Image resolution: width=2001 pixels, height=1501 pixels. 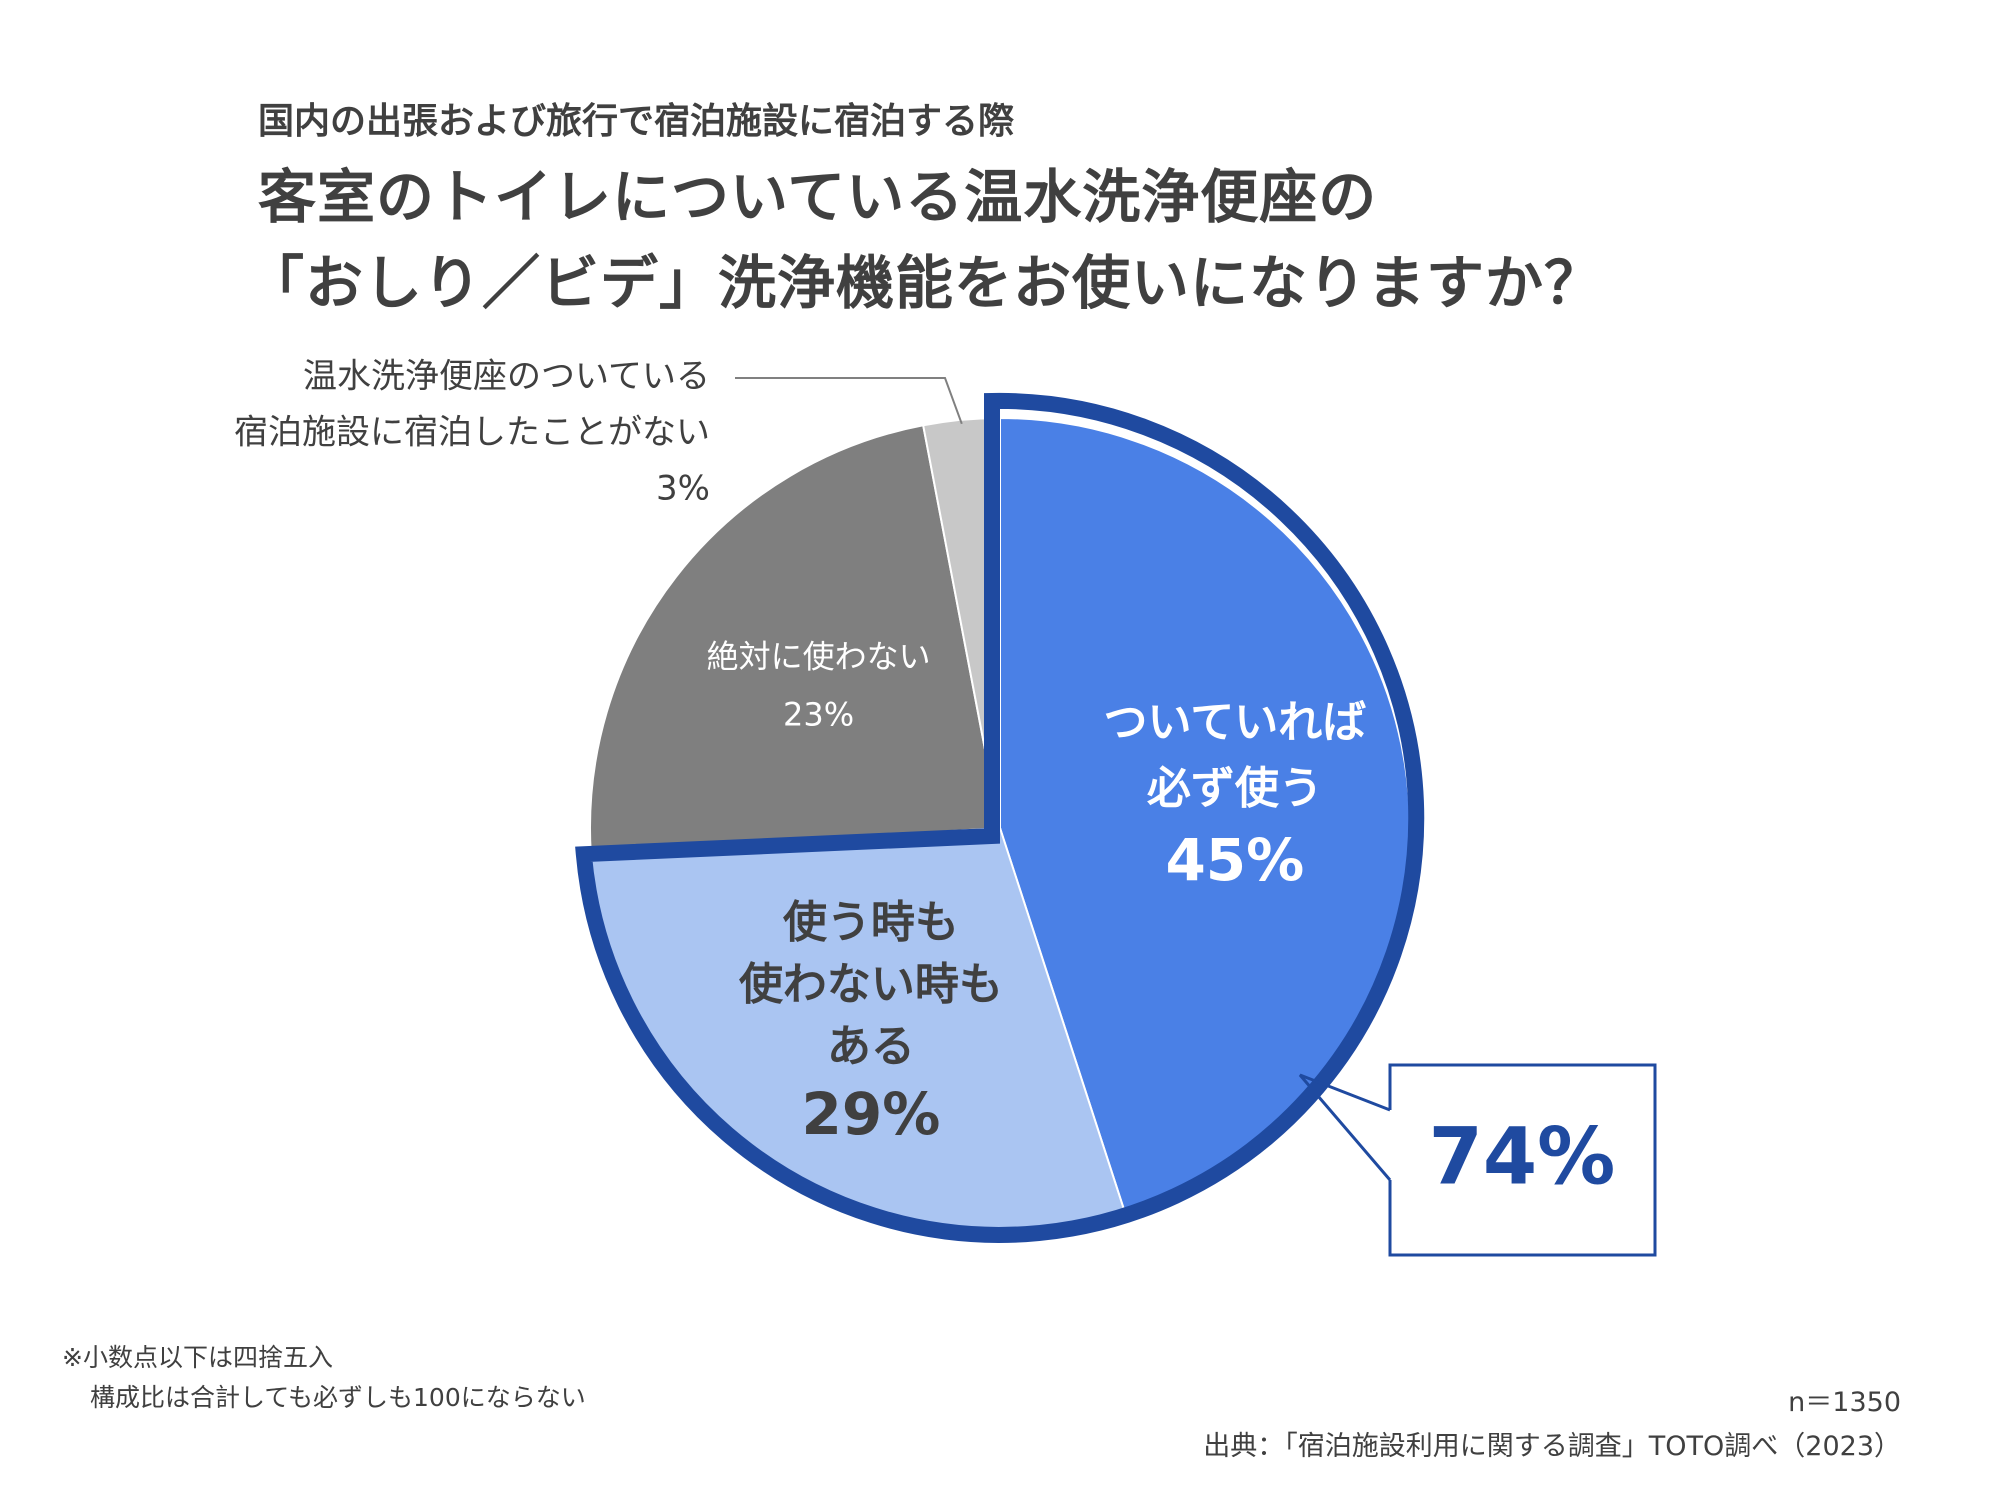 What do you see at coordinates (1235, 722) in the screenshot?
I see `slice-label: ついていれば` at bounding box center [1235, 722].